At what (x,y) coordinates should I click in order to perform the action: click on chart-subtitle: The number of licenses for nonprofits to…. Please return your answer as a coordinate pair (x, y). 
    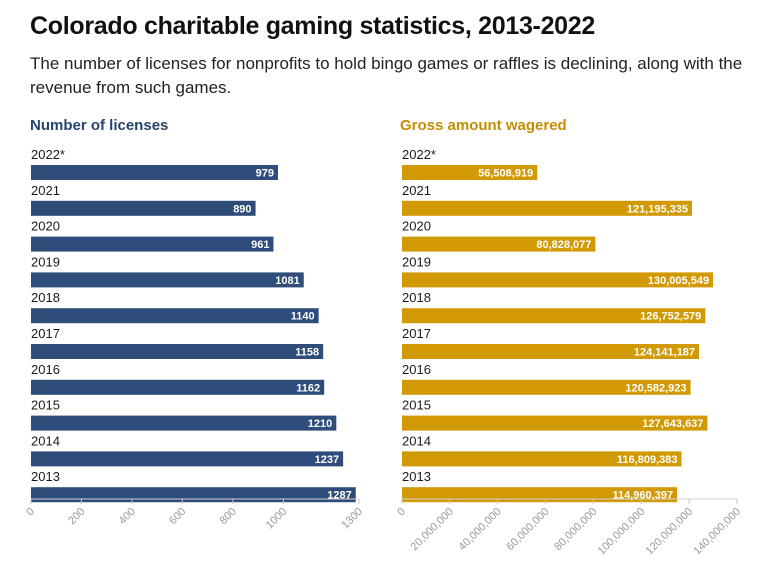
    Looking at the image, I should click on (386, 75).